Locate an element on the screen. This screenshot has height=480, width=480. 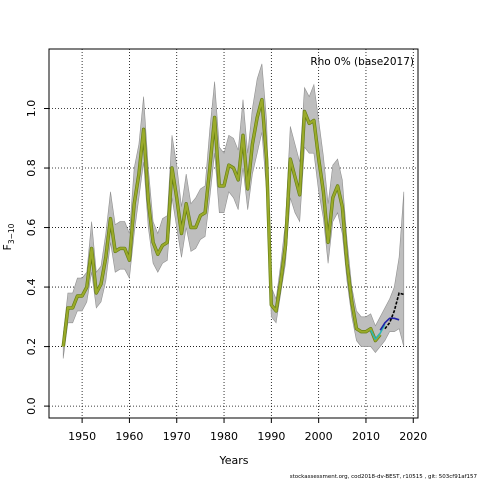
x-axis-title: Years is located at coordinates (233, 460).